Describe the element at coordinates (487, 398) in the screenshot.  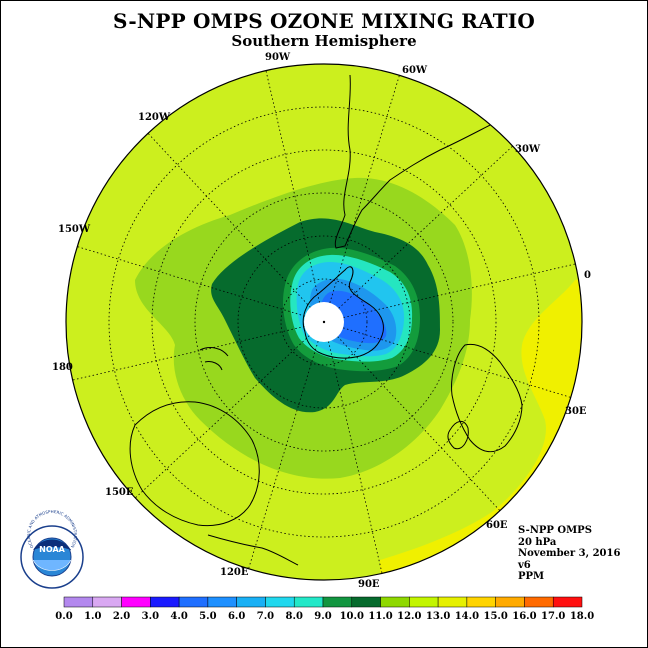
I see `coast-africa` at that location.